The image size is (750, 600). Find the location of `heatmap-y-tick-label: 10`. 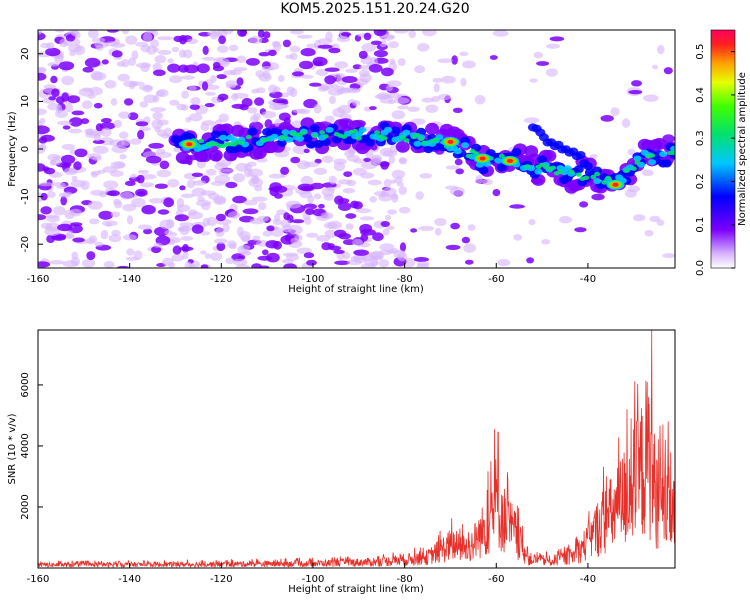

heatmap-y-tick-label: 10 is located at coordinates (25, 101).